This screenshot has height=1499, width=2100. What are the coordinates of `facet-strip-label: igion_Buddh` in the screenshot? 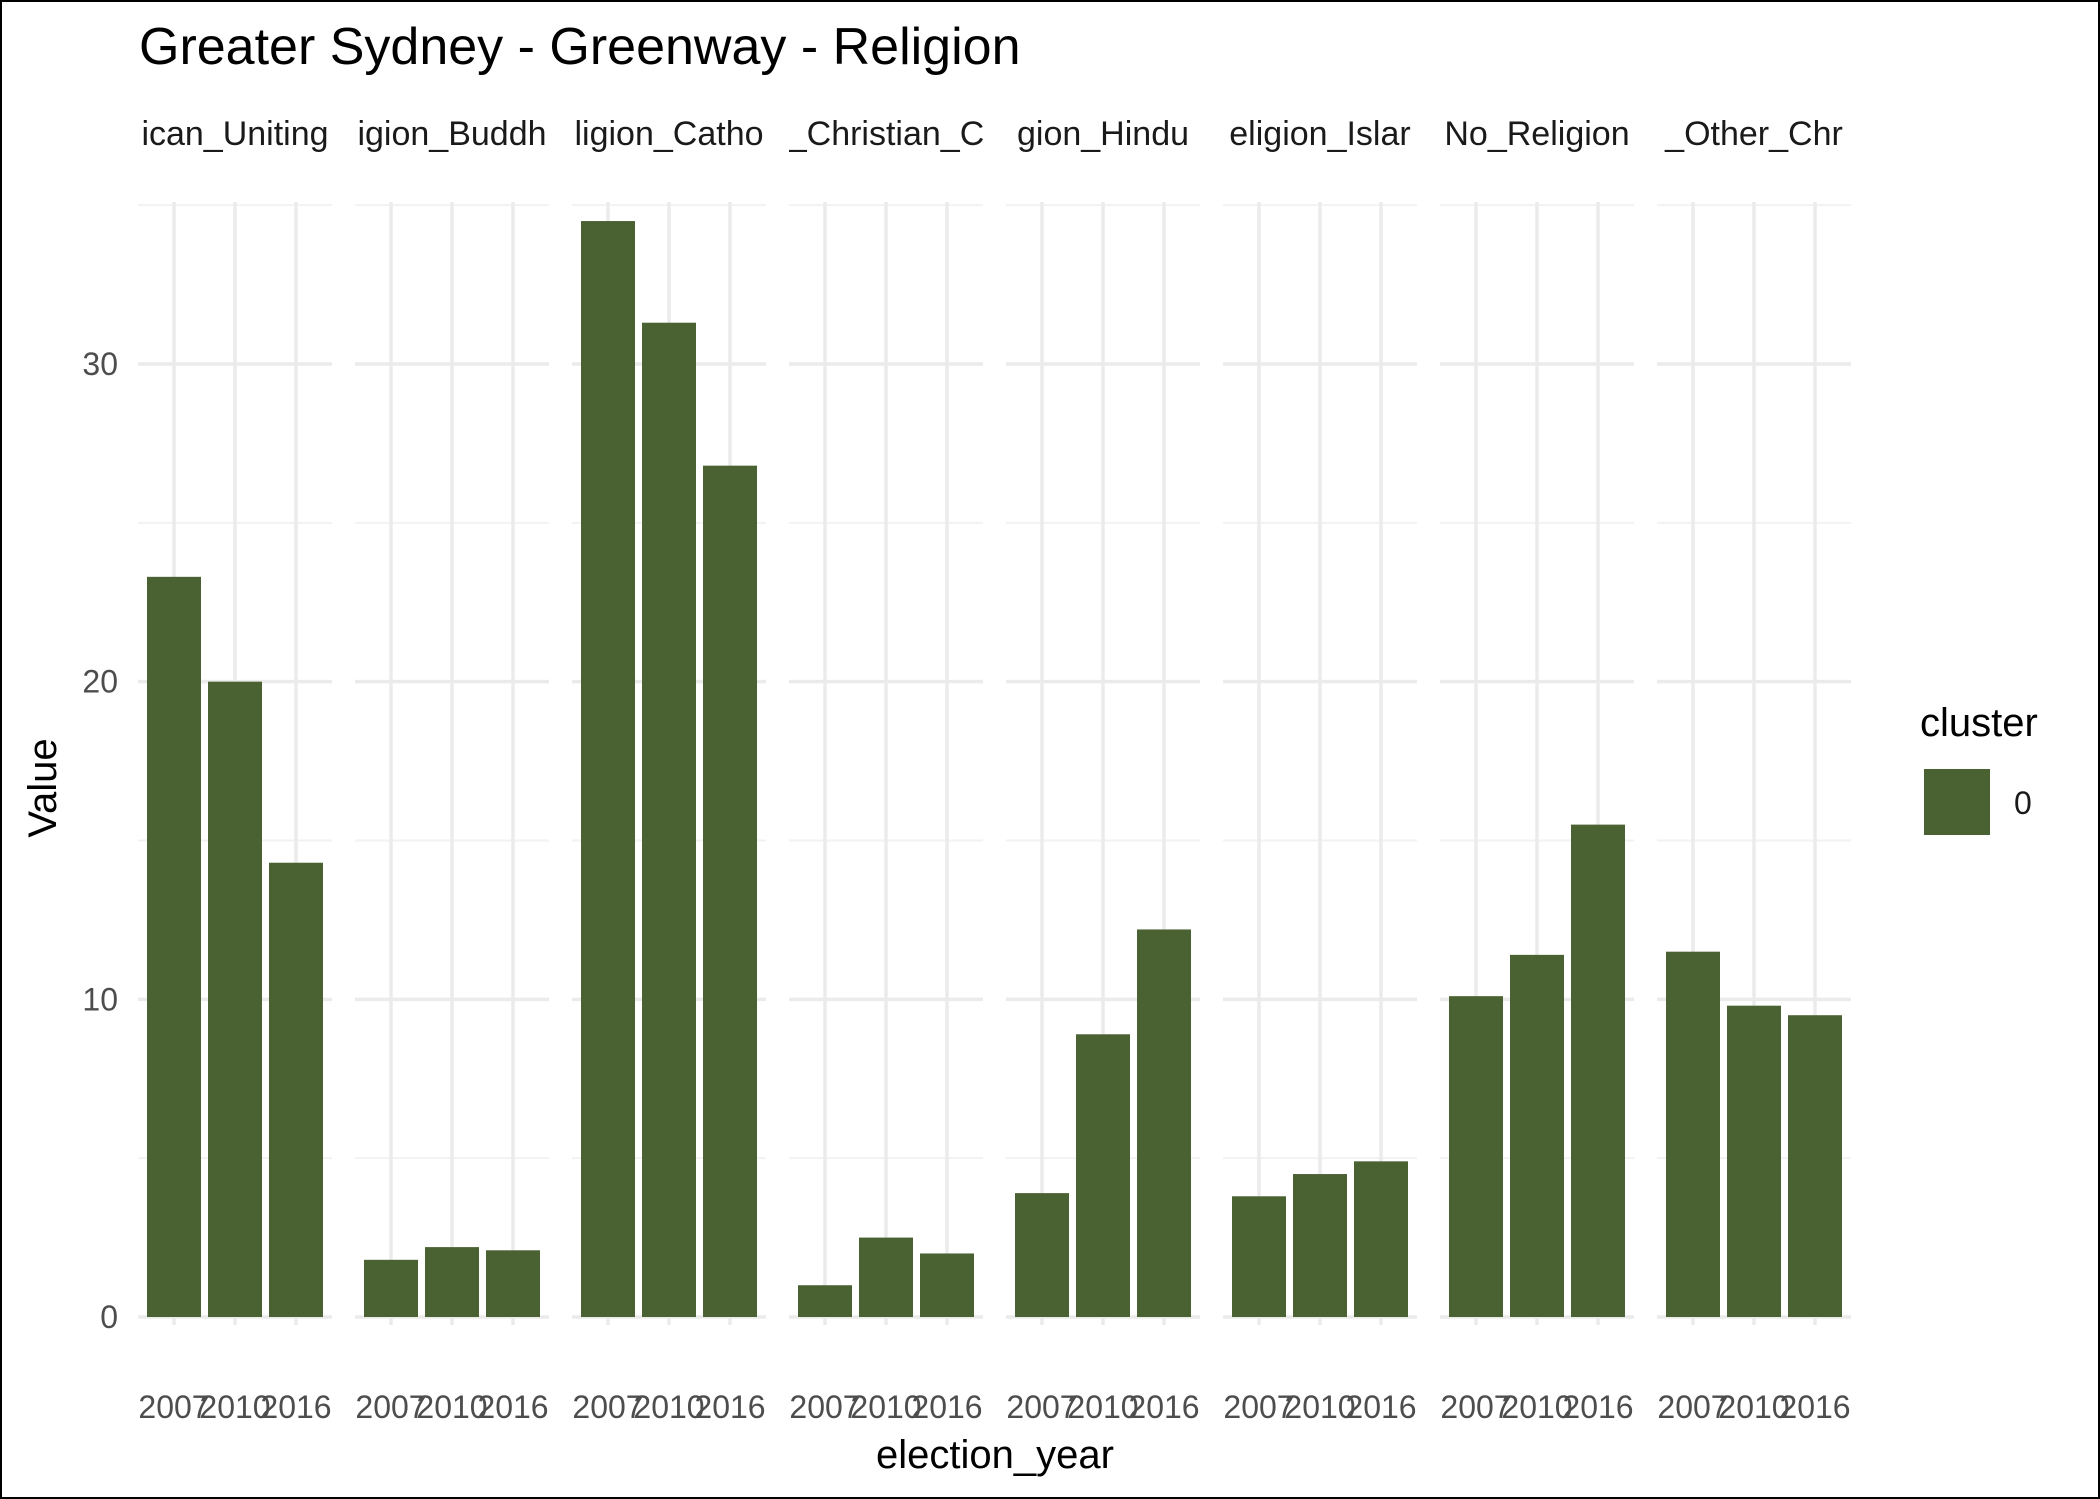 It's located at (451, 134).